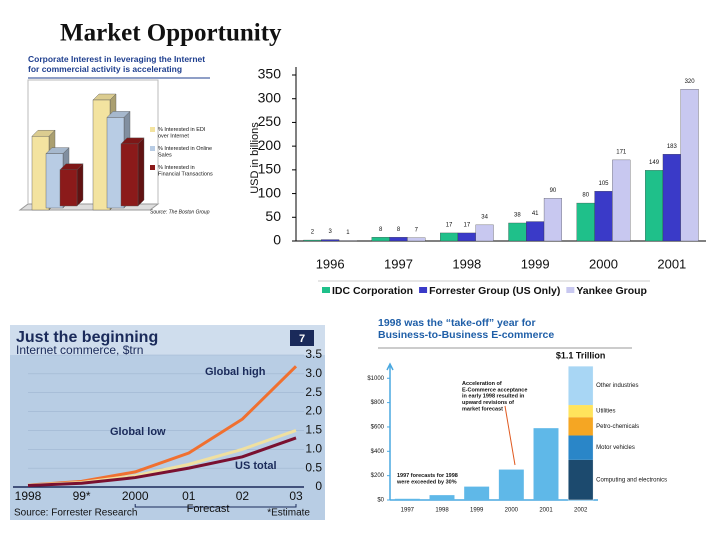  I want to click on value-label: 34, so click(484, 217).